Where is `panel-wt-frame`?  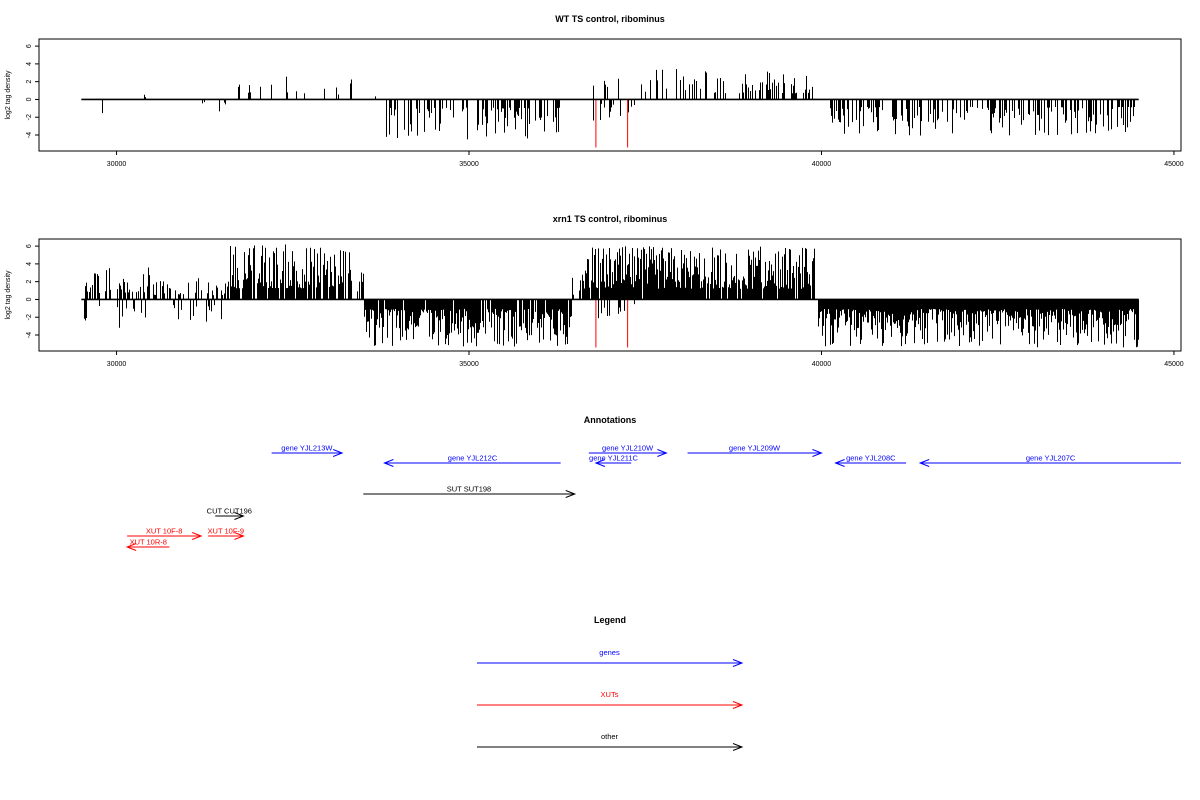
panel-wt-frame is located at coordinates (610, 95).